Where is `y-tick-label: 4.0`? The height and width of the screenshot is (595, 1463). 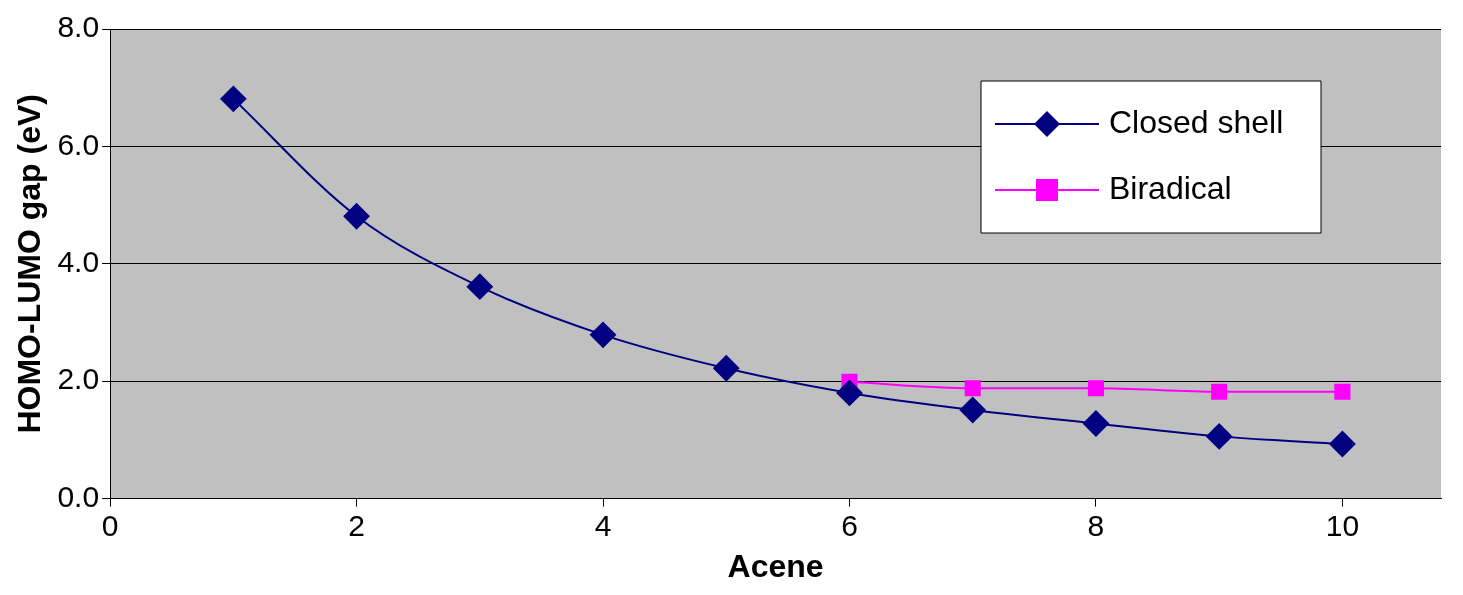 y-tick-label: 4.0 is located at coordinates (78, 262).